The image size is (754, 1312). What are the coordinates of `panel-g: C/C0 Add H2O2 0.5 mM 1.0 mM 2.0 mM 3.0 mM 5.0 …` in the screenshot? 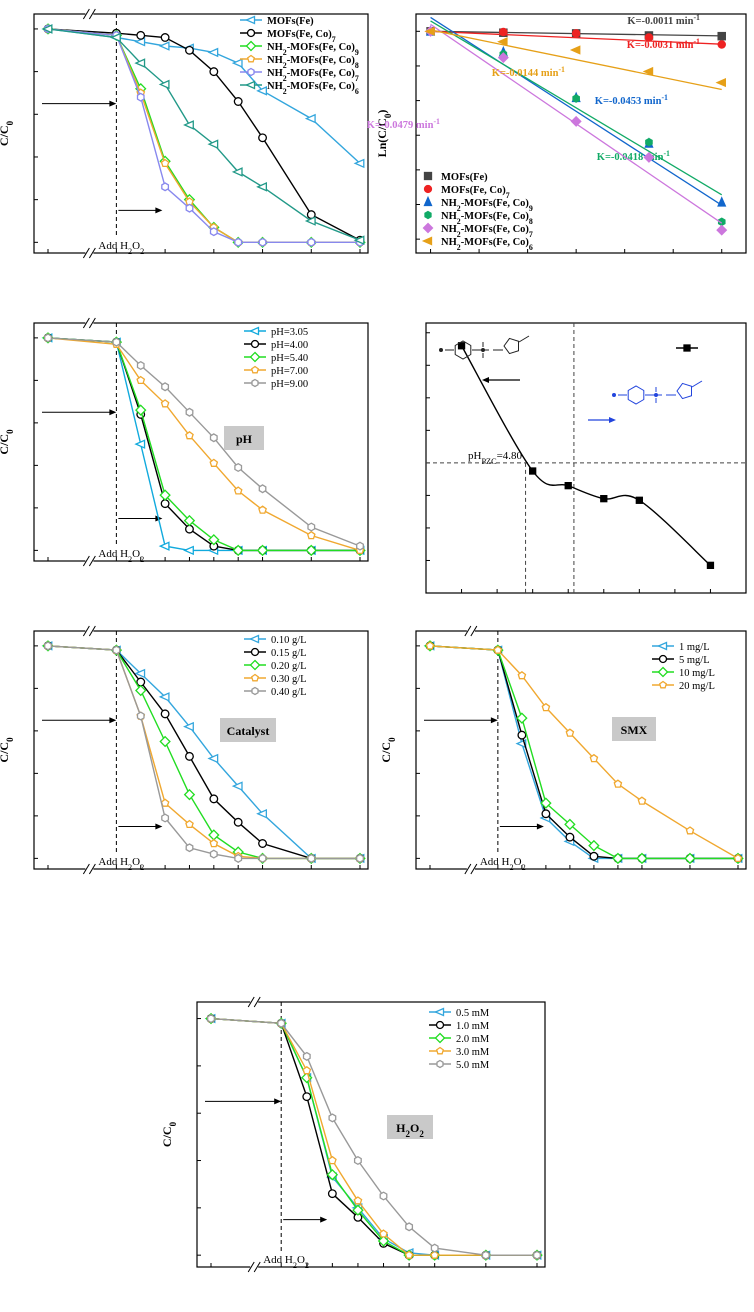 It's located at (353, 1134).